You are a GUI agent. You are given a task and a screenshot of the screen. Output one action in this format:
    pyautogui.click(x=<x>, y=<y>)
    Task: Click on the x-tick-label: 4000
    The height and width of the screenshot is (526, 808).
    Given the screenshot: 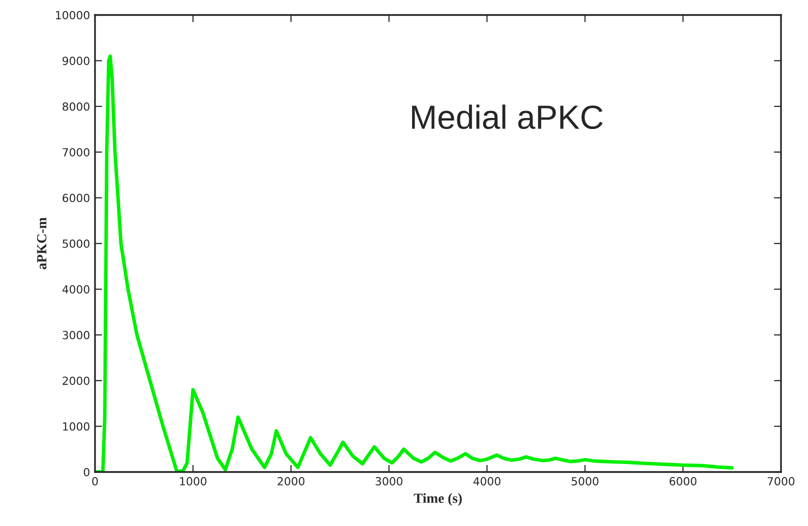 What is the action you would take?
    pyautogui.click(x=486, y=481)
    